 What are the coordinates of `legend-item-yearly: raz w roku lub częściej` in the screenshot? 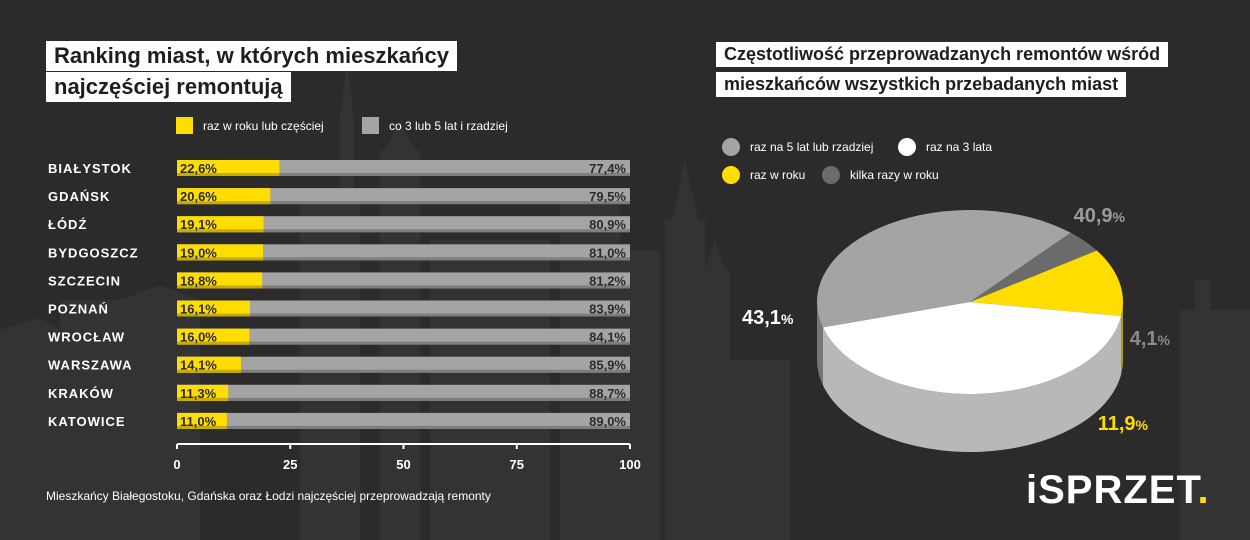 It's located at (250, 125).